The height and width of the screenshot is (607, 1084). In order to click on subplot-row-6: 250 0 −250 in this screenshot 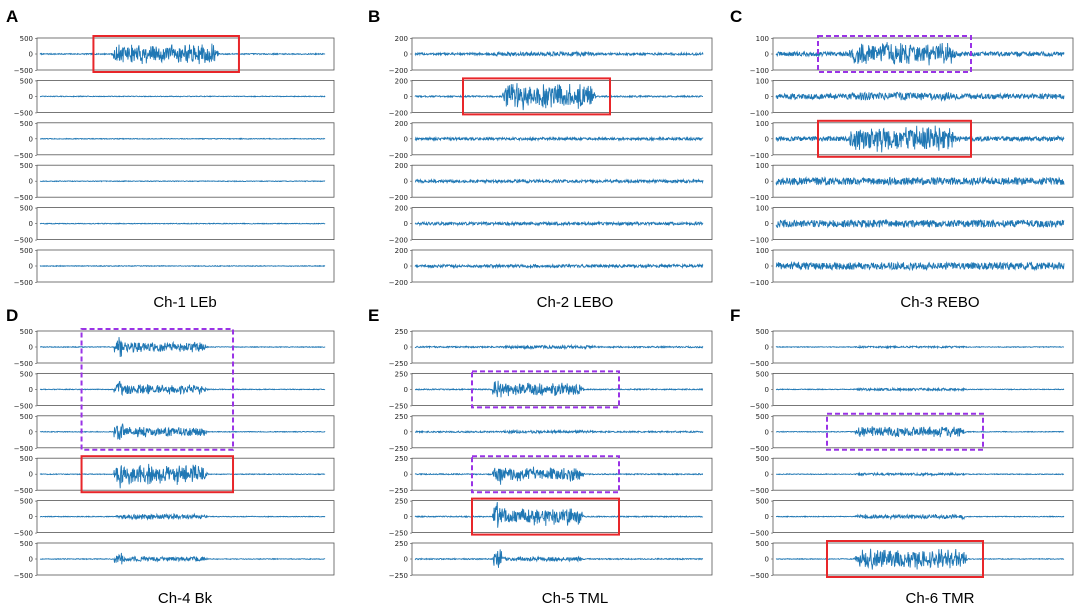, I will do `click(551, 560)`.